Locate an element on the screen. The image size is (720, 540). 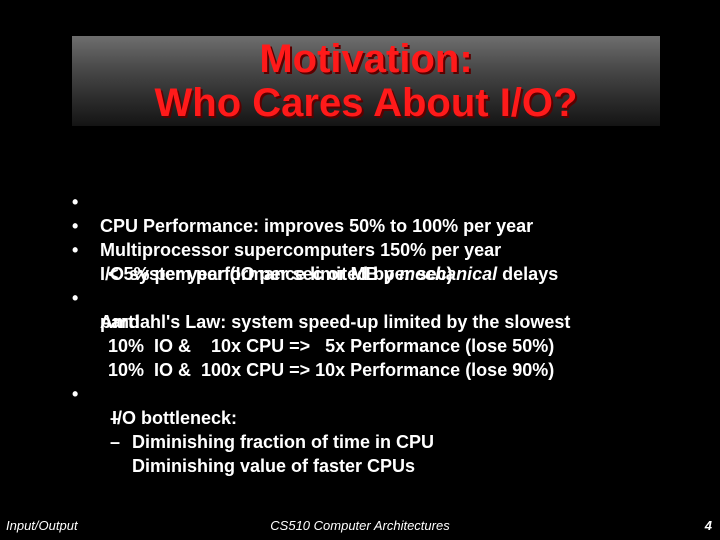
sub-bullet-item: – Diminishing value of faster CPUs is located at coordinates (372, 441).